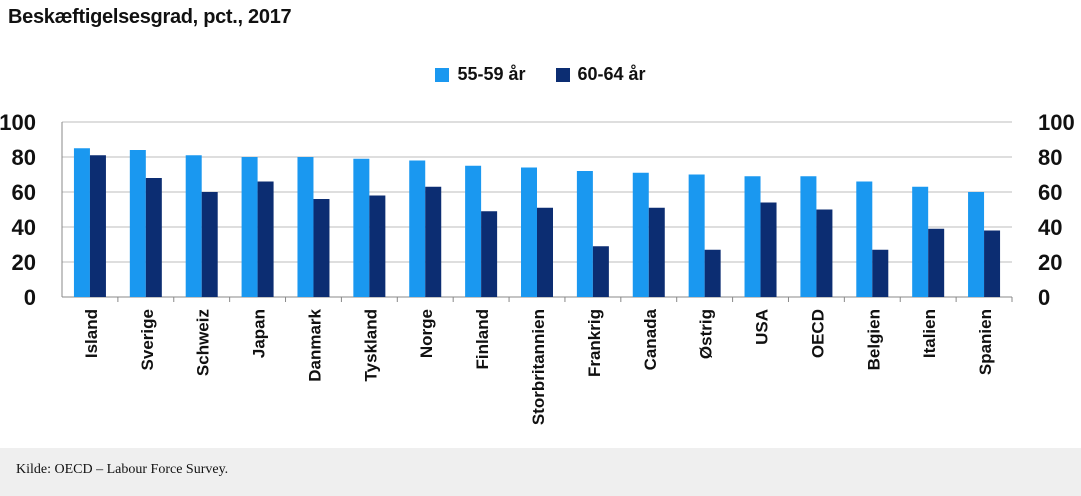 Image resolution: width=1081 pixels, height=496 pixels. What do you see at coordinates (24, 157) in the screenshot?
I see `y-tick-label-left: 80` at bounding box center [24, 157].